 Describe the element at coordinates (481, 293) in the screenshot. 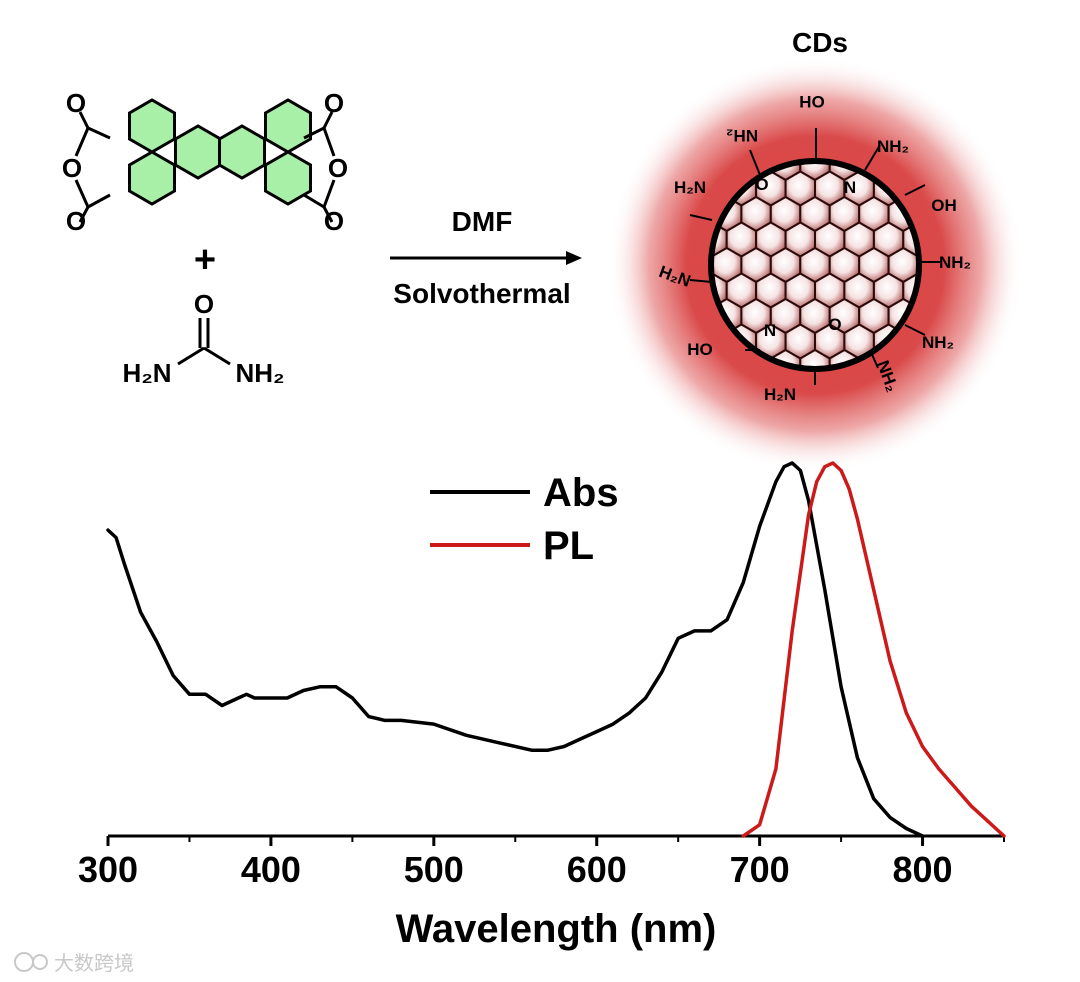

I see `arrow-condition-bottom: Solvothermal` at that location.